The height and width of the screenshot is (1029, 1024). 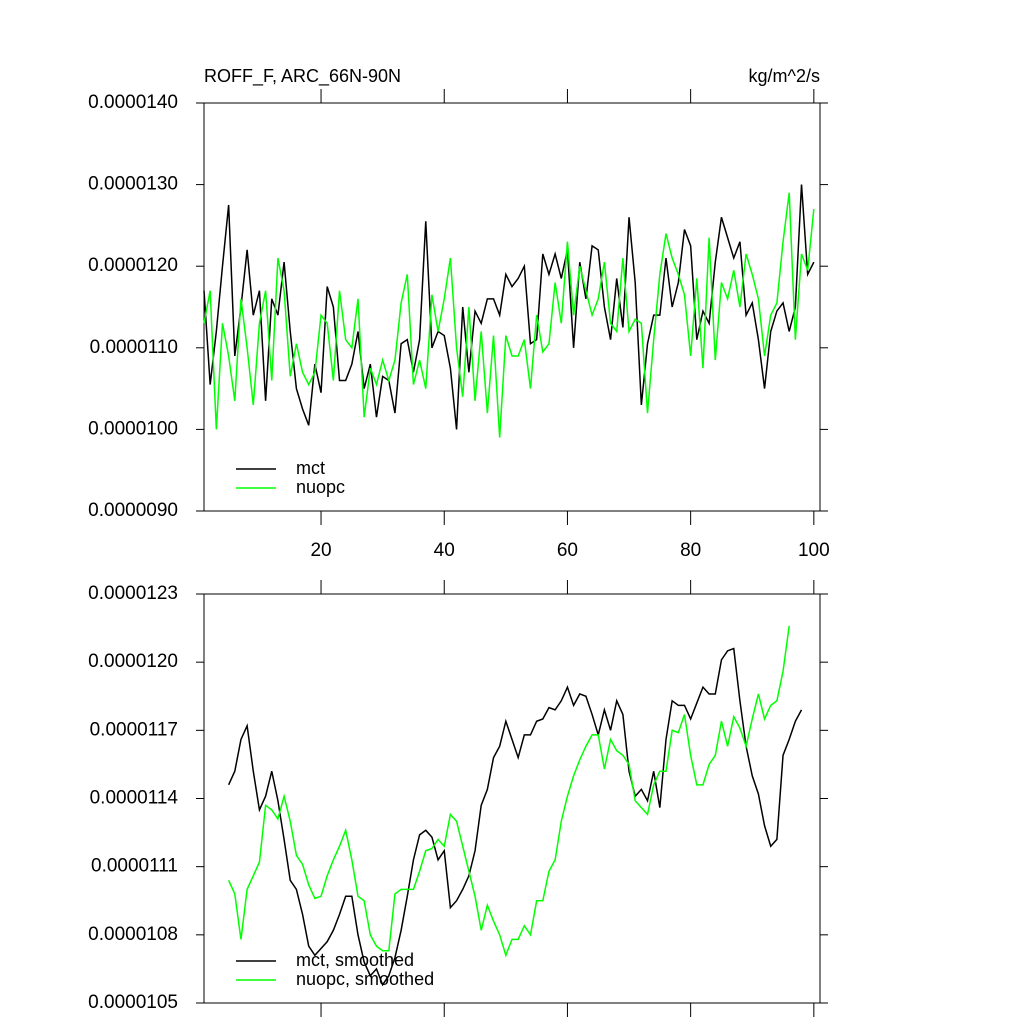 I want to click on x-tick-label: 20, so click(x=320, y=550).